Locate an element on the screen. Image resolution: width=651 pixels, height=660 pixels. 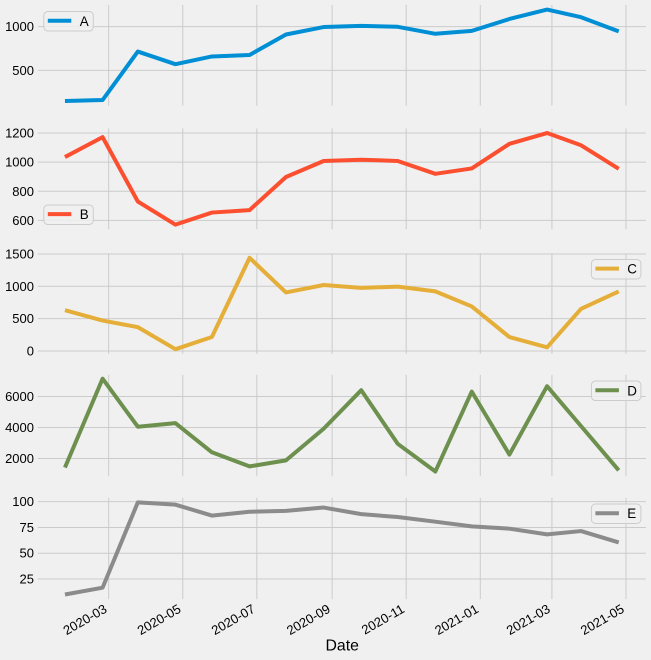
svg-text: E is located at coordinates (631, 513).